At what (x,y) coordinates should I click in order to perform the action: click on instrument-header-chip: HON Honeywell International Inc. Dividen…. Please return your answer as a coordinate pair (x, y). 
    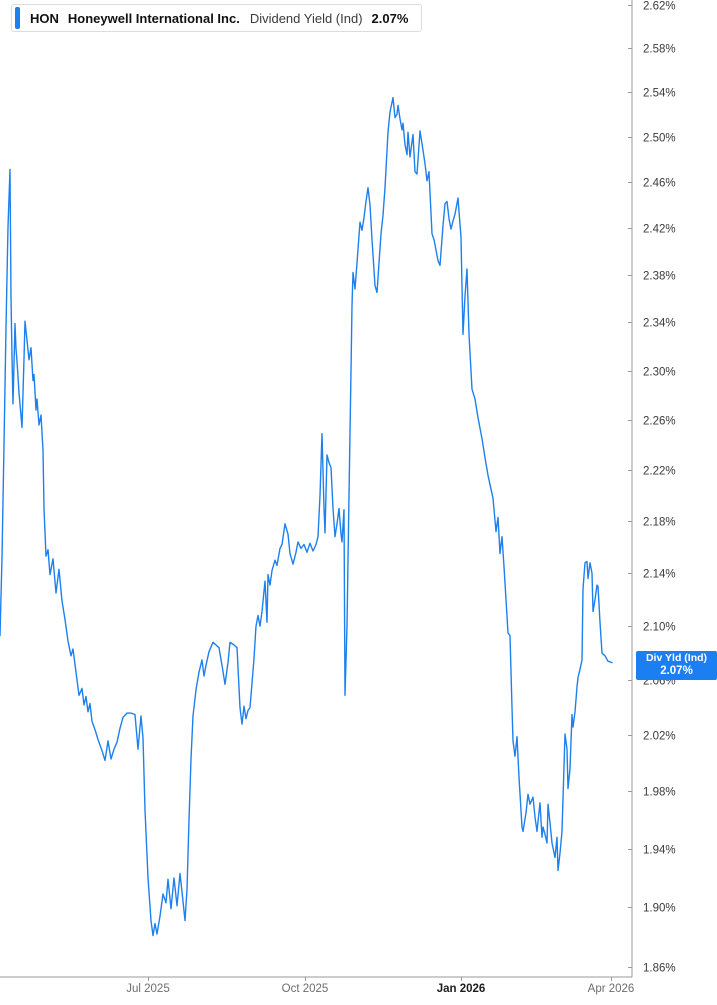
    Looking at the image, I should click on (217, 18).